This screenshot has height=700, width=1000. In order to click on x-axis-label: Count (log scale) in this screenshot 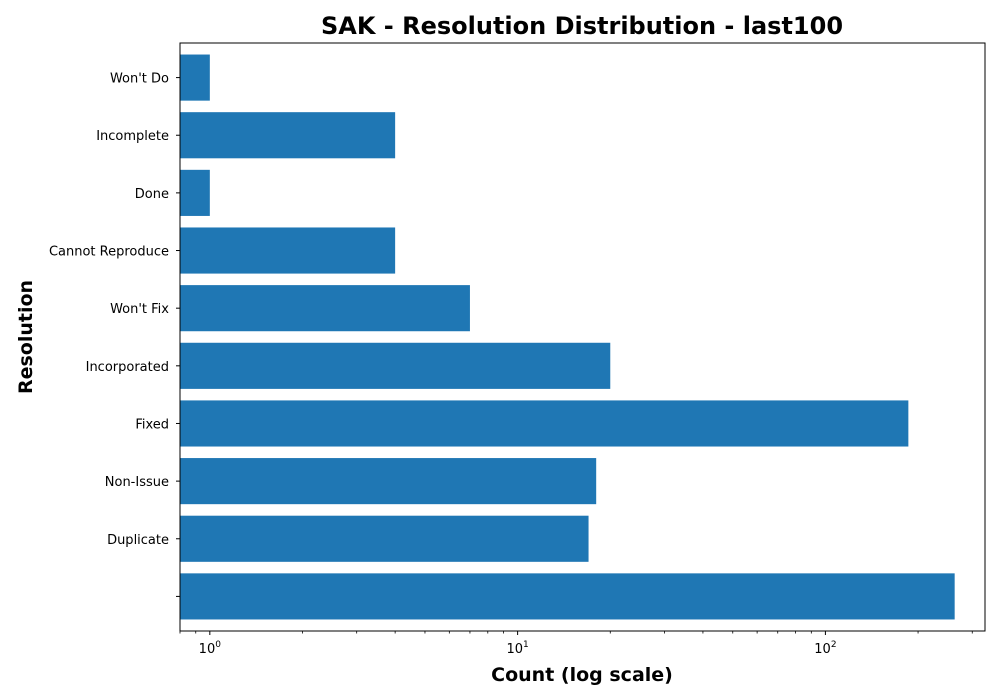, I will do `click(582, 675)`.